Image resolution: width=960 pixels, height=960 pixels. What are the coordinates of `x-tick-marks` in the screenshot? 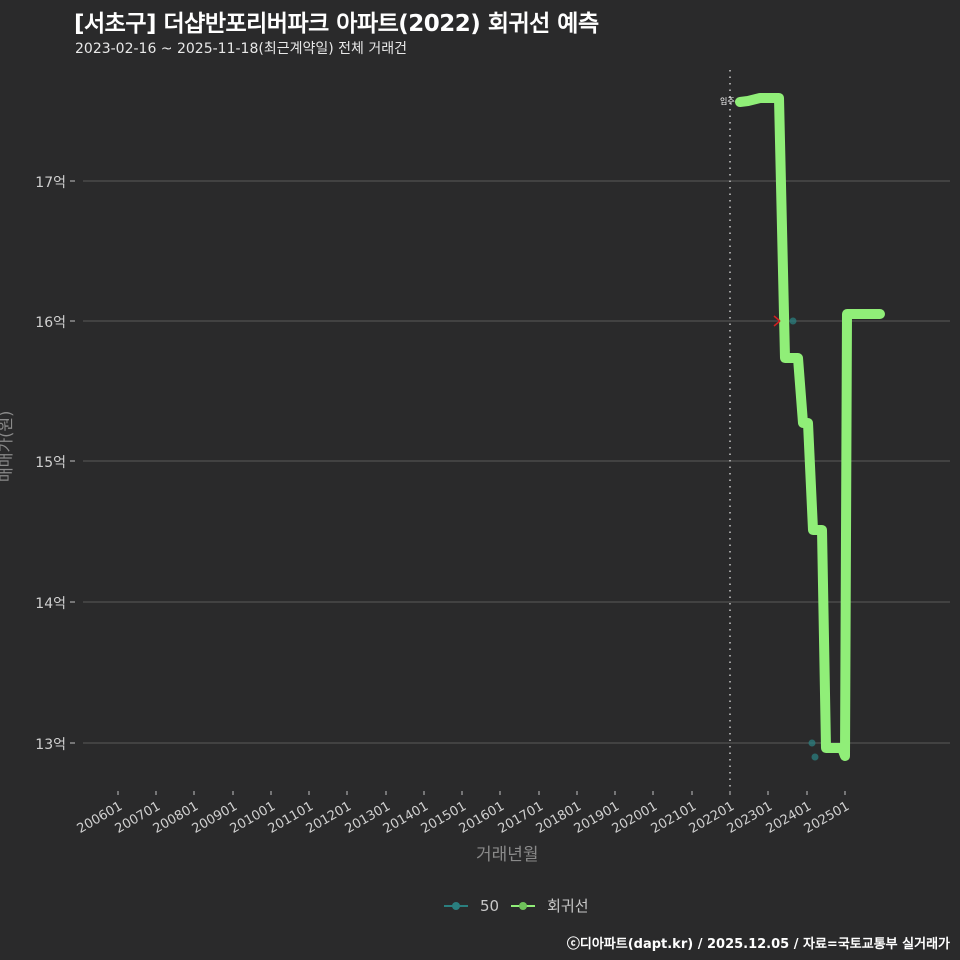 It's located at (481, 793).